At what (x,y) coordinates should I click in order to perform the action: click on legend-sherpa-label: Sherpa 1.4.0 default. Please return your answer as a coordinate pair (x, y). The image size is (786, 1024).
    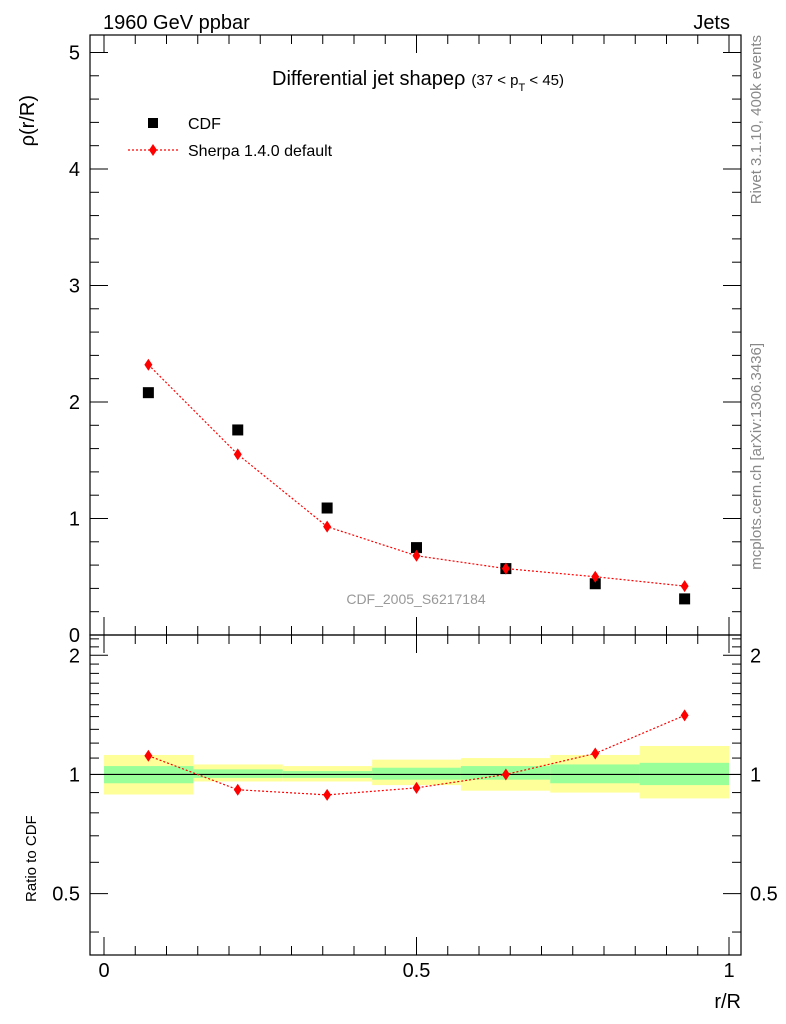
    Looking at the image, I should click on (260, 151).